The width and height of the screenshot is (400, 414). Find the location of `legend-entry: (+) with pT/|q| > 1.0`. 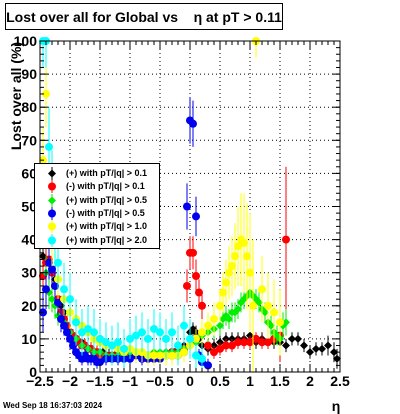

legend-entry: (+) with pT/|q| > 1.0 is located at coordinates (97, 227).